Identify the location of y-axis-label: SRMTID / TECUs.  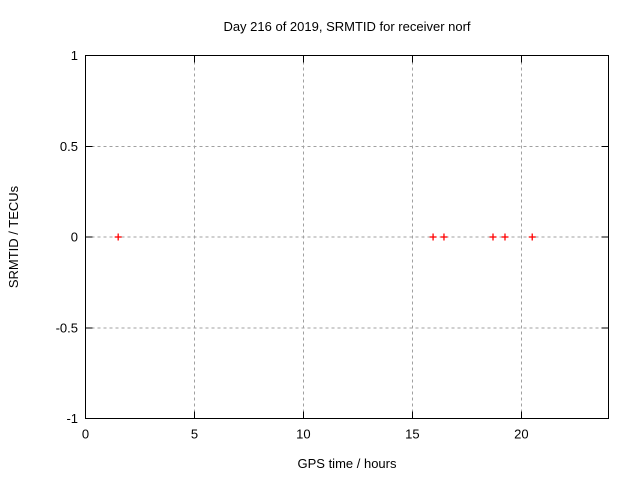
(13, 236).